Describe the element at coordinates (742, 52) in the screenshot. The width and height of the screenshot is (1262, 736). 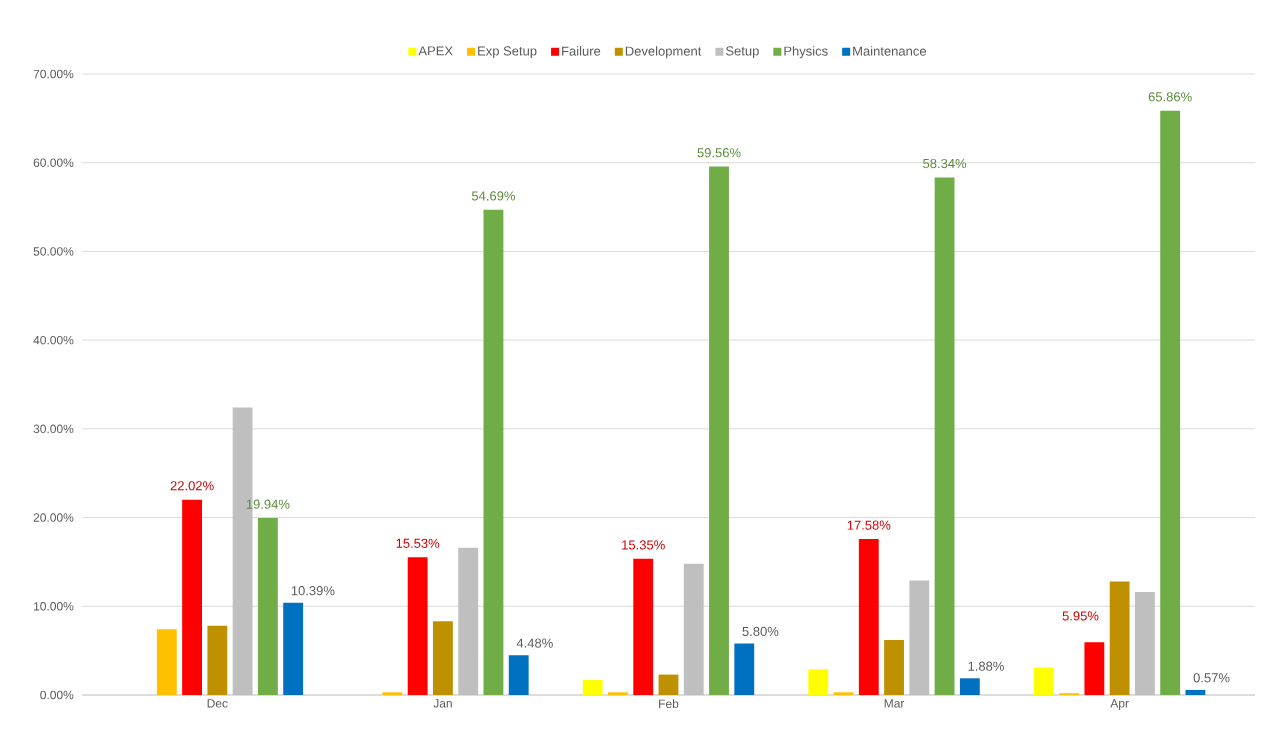
I see `legend-label: Setup` at that location.